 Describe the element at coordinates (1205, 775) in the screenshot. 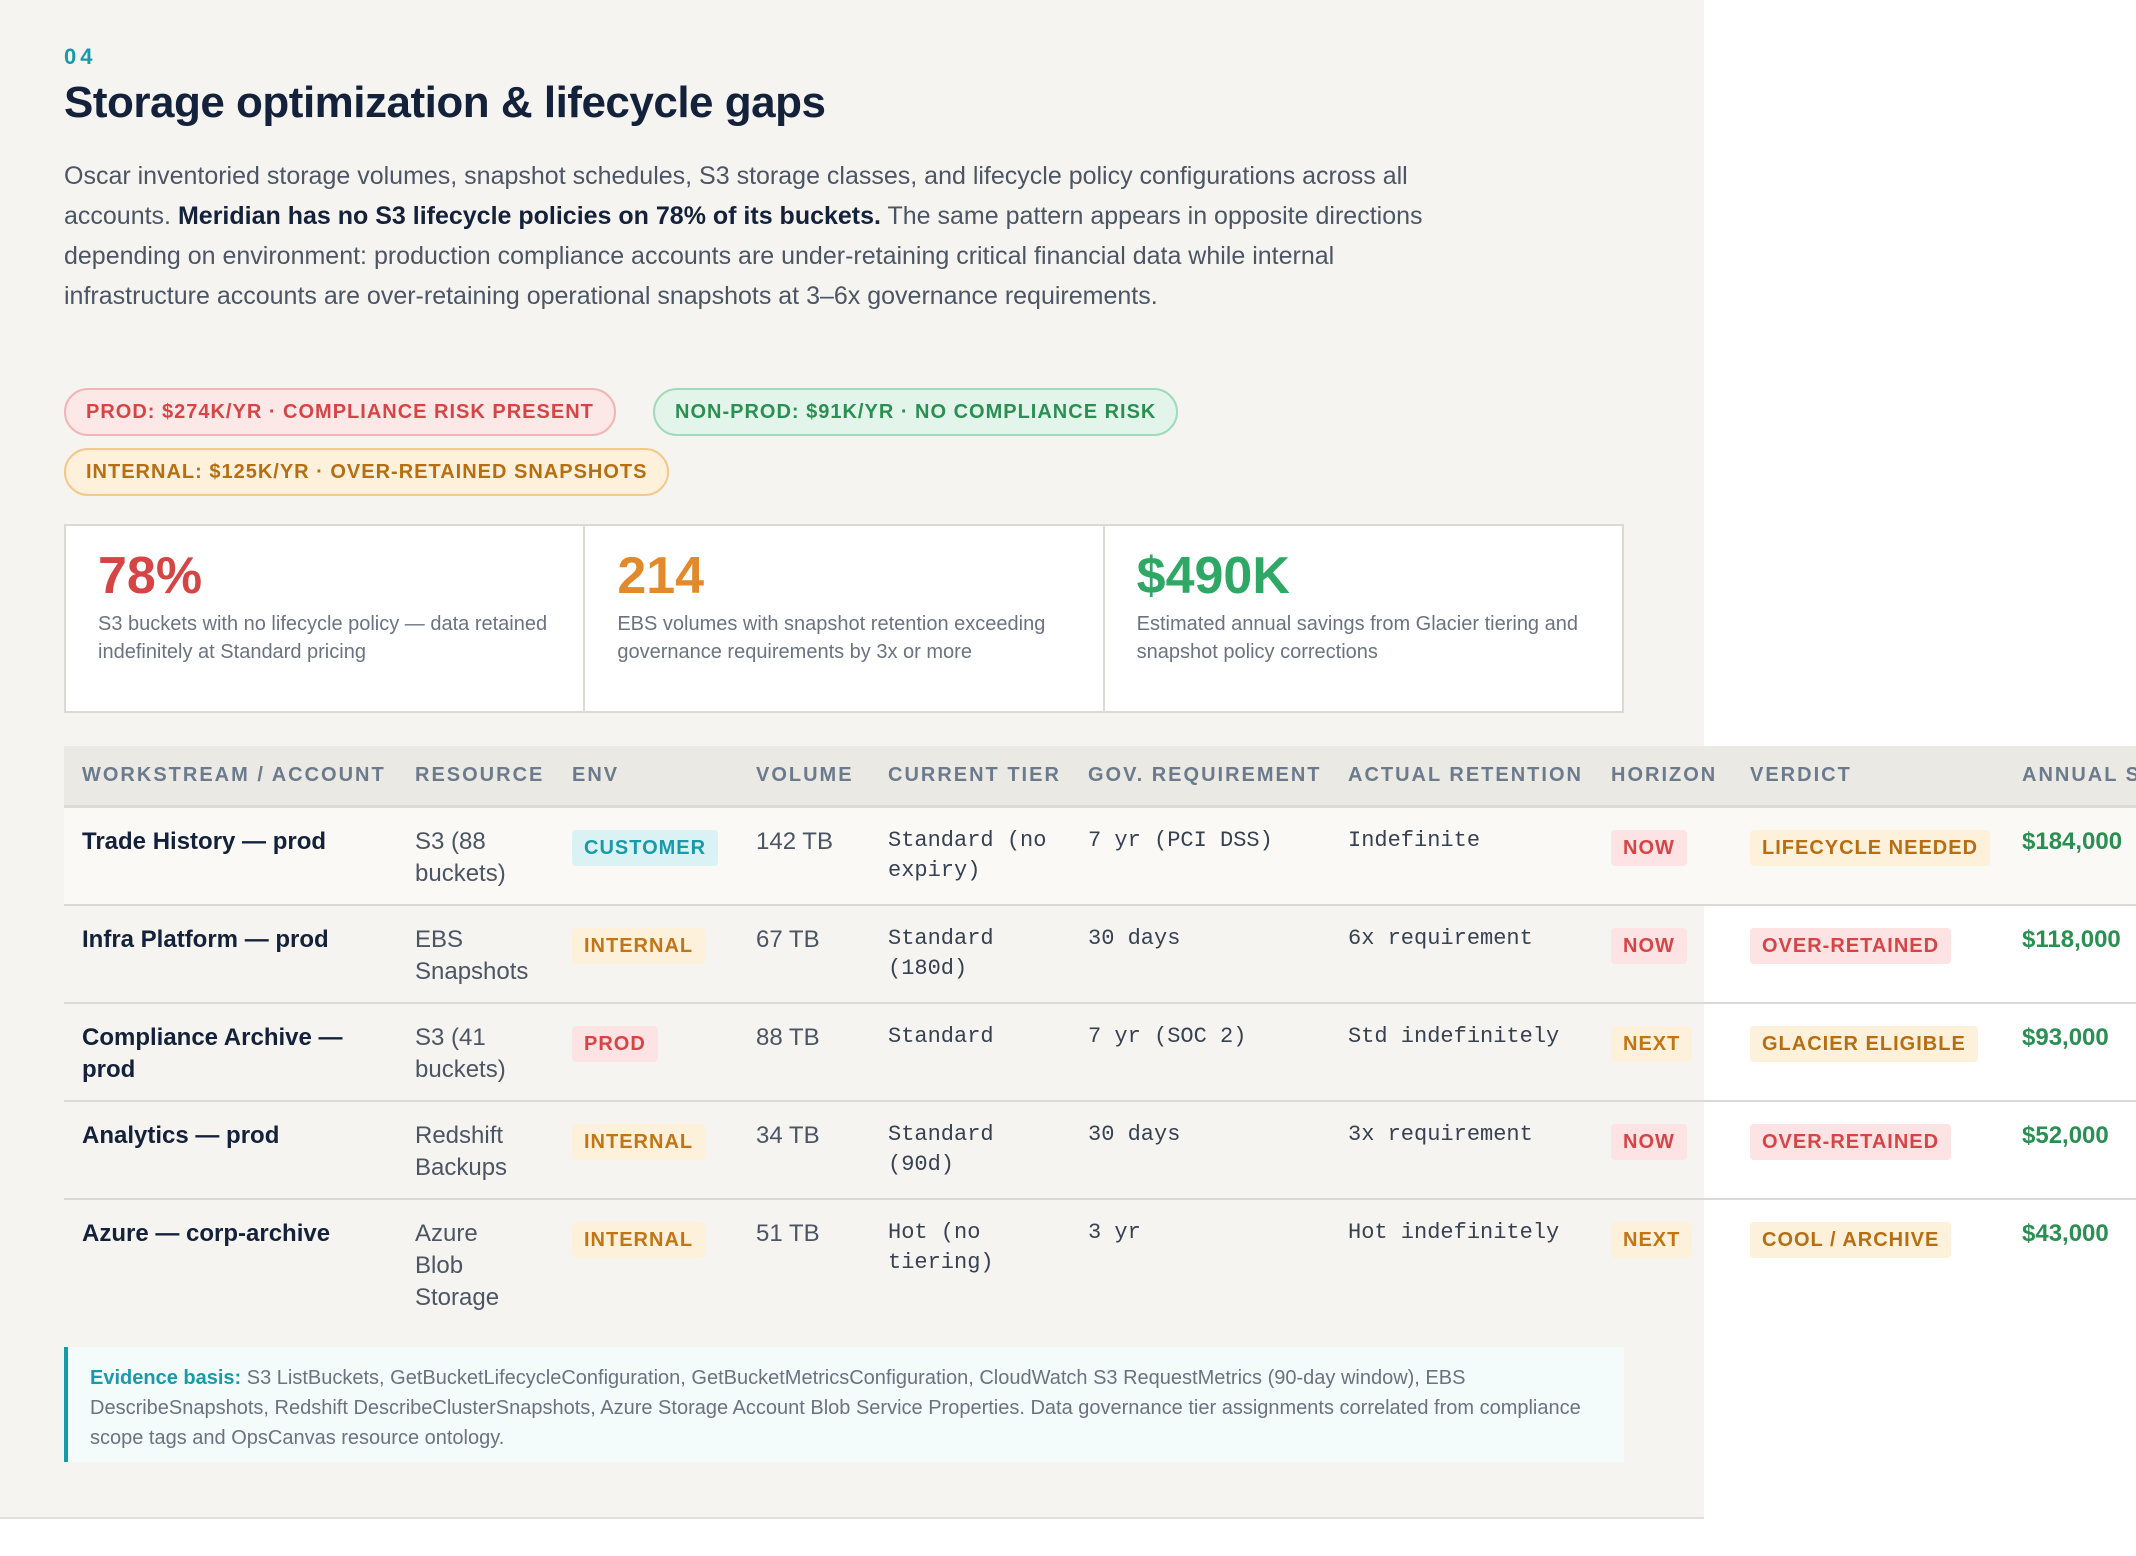

I see `col-header-gov-requirement: GOV. REQUIREMENT` at that location.